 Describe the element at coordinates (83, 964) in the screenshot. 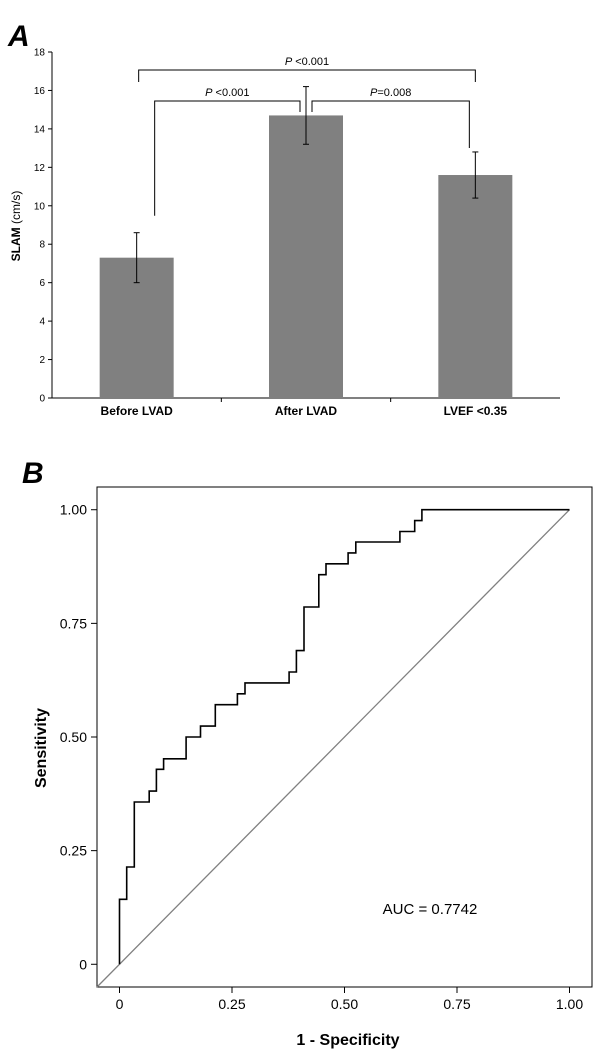

I see `panel-b-y-tick-label: 0` at that location.